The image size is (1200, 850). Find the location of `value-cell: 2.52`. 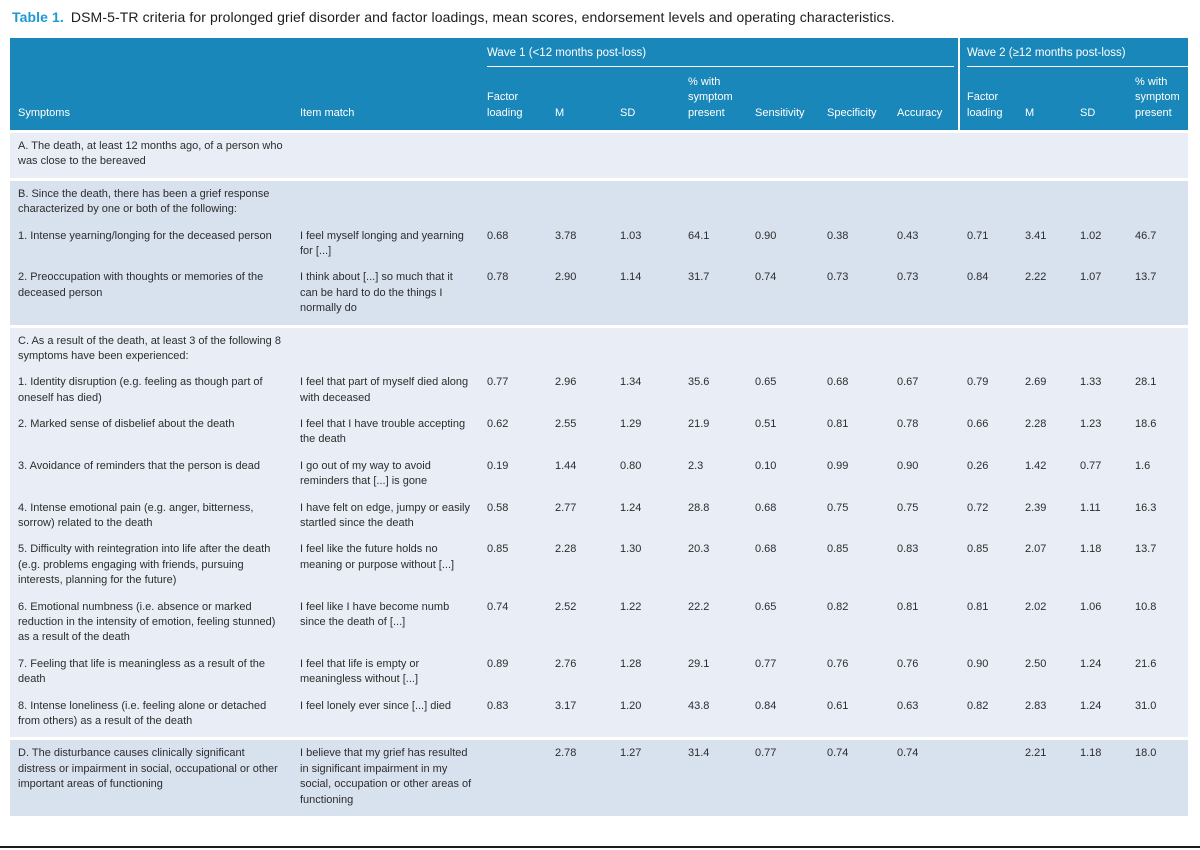

value-cell: 2.52 is located at coordinates (566, 606).